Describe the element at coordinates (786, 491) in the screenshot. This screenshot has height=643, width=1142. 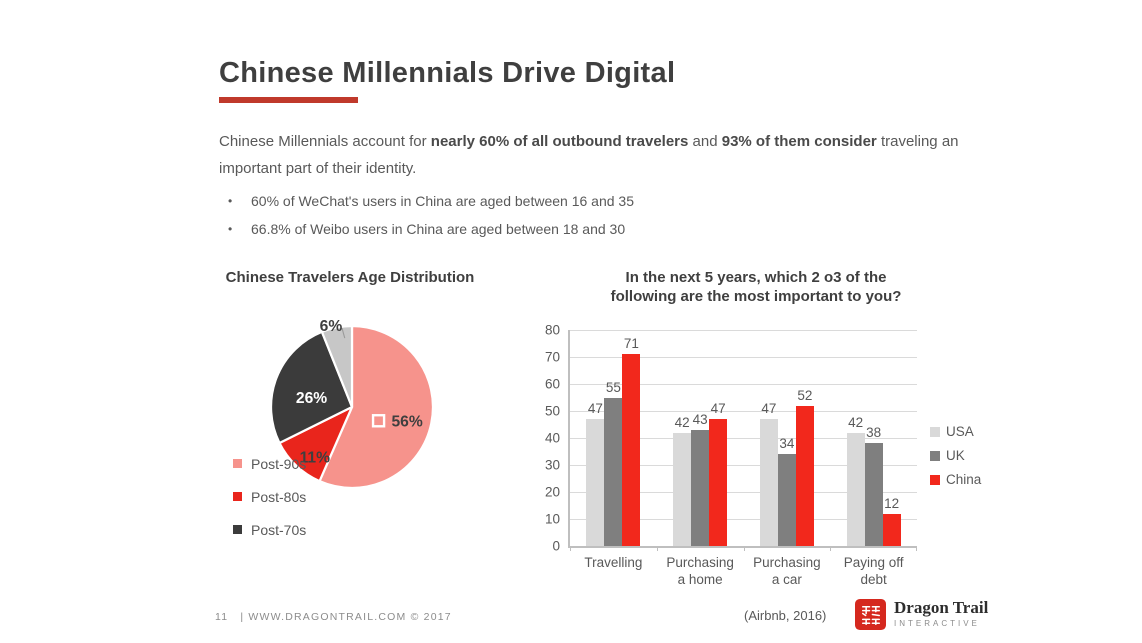
I see `bar-UK: 34` at that location.